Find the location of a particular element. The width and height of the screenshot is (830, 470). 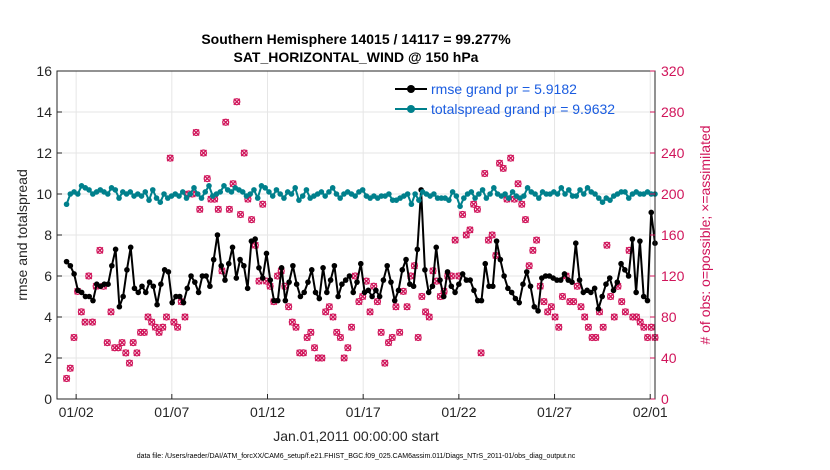

left-axis-label: rmse and totalspread is located at coordinates (22, 235).